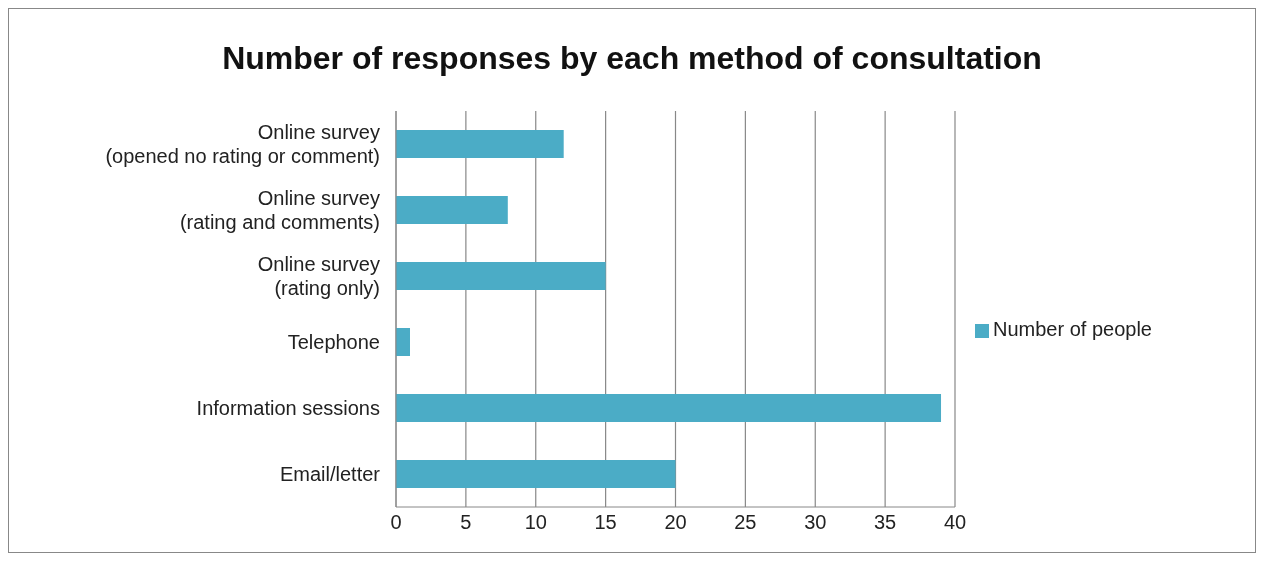  What do you see at coordinates (279, 210) in the screenshot?
I see `y-tick-label: Online survey (rating and comments)` at bounding box center [279, 210].